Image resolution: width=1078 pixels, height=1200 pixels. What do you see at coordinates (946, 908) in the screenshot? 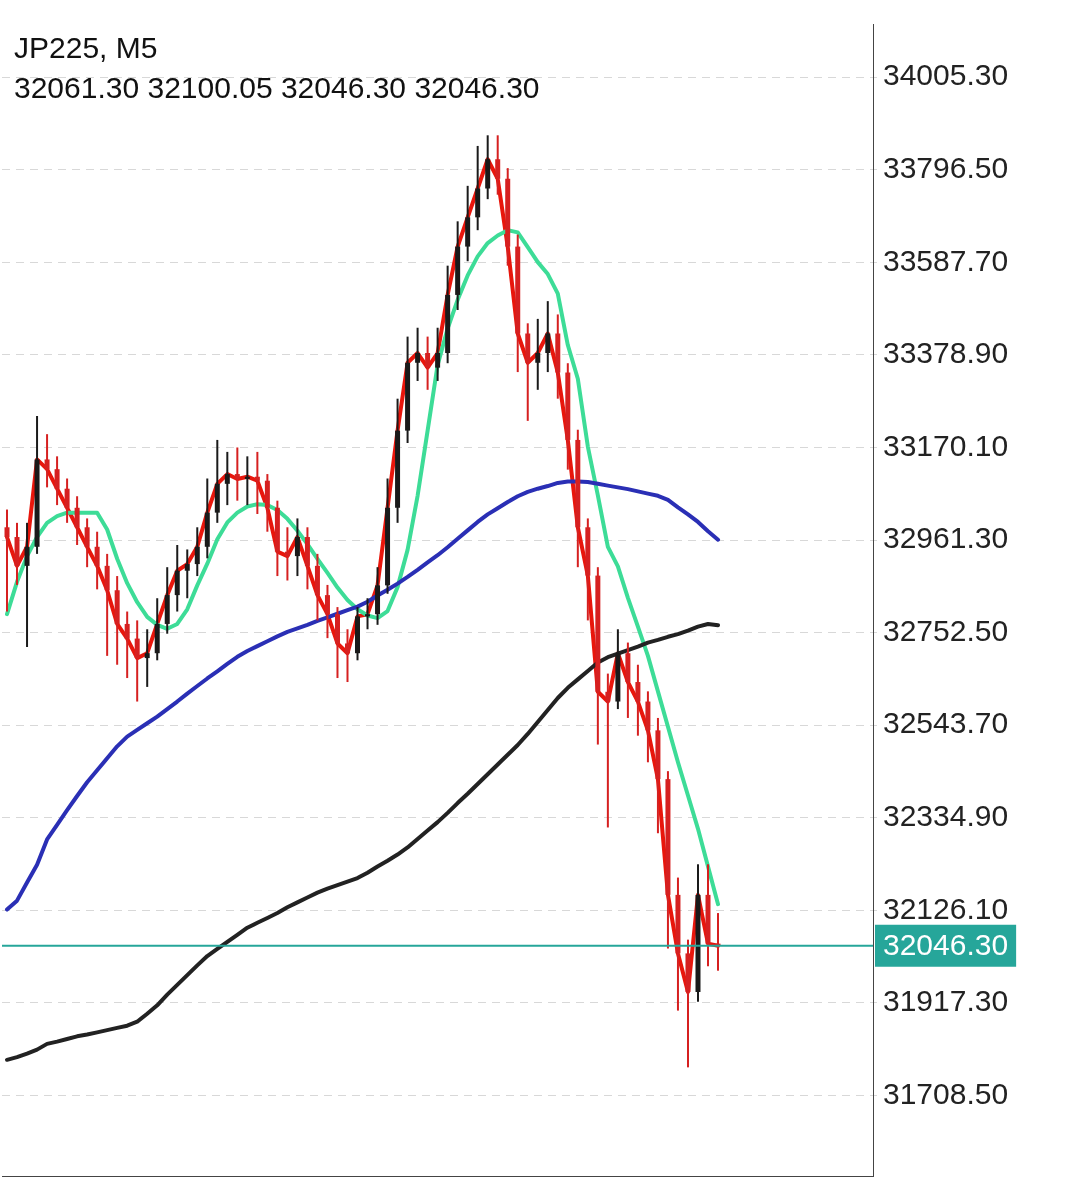
I see `y-tick-label: 32126.10` at bounding box center [946, 908].